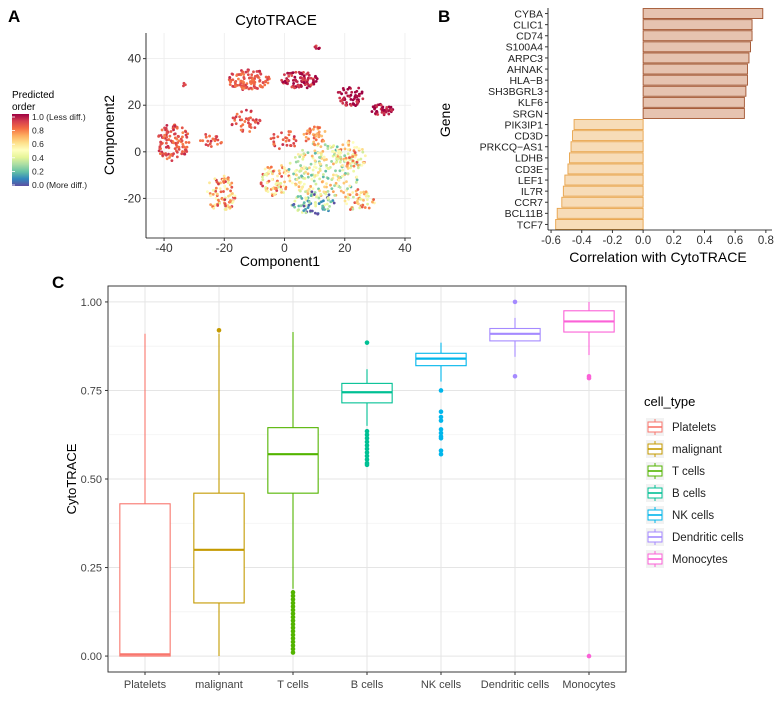 The image size is (780, 708). Describe the element at coordinates (293, 460) in the screenshot. I see `box-rect` at that location.